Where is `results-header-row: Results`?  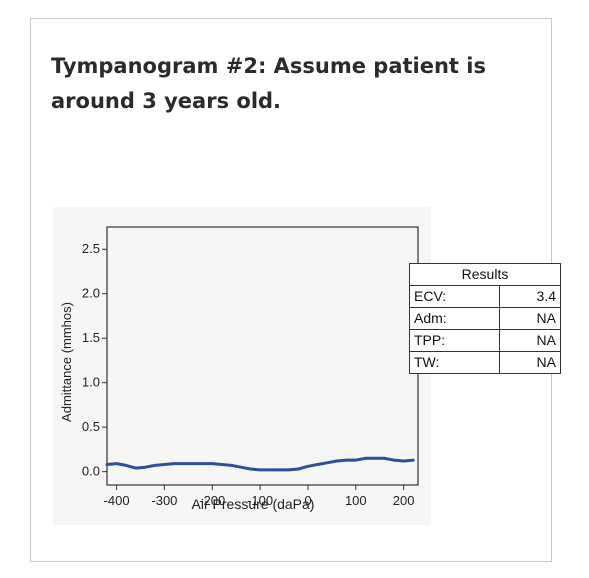 results-header-row: Results is located at coordinates (485, 274).